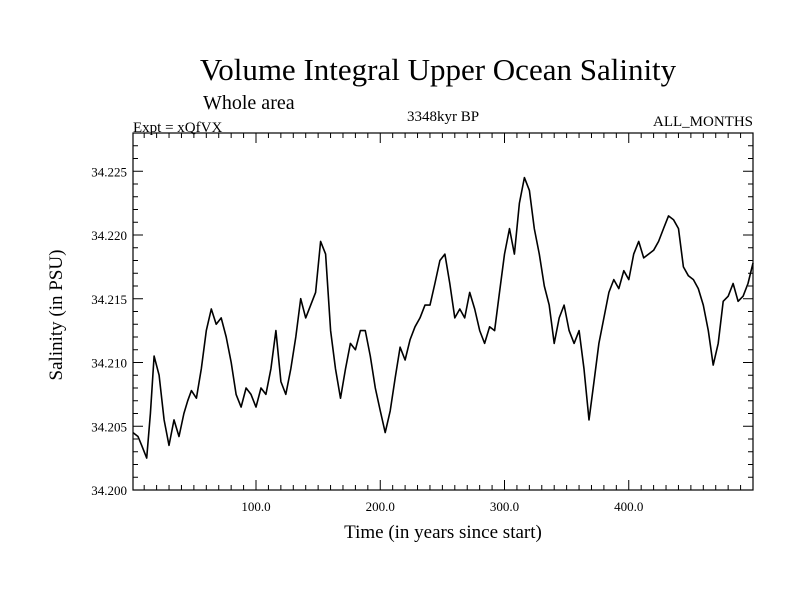  Describe the element at coordinates (438, 69) in the screenshot. I see `chart-title: Volume Integral Upper Ocean Salinity` at that location.